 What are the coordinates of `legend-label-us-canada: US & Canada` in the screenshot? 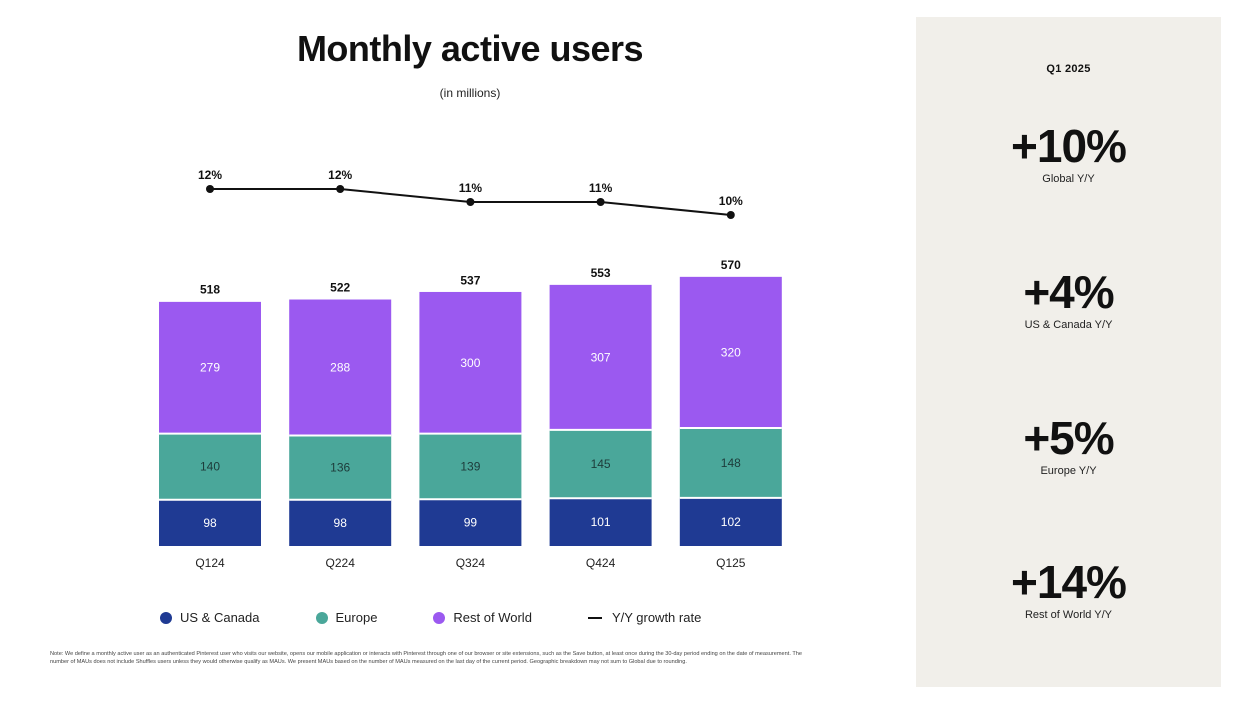 It's located at (220, 617).